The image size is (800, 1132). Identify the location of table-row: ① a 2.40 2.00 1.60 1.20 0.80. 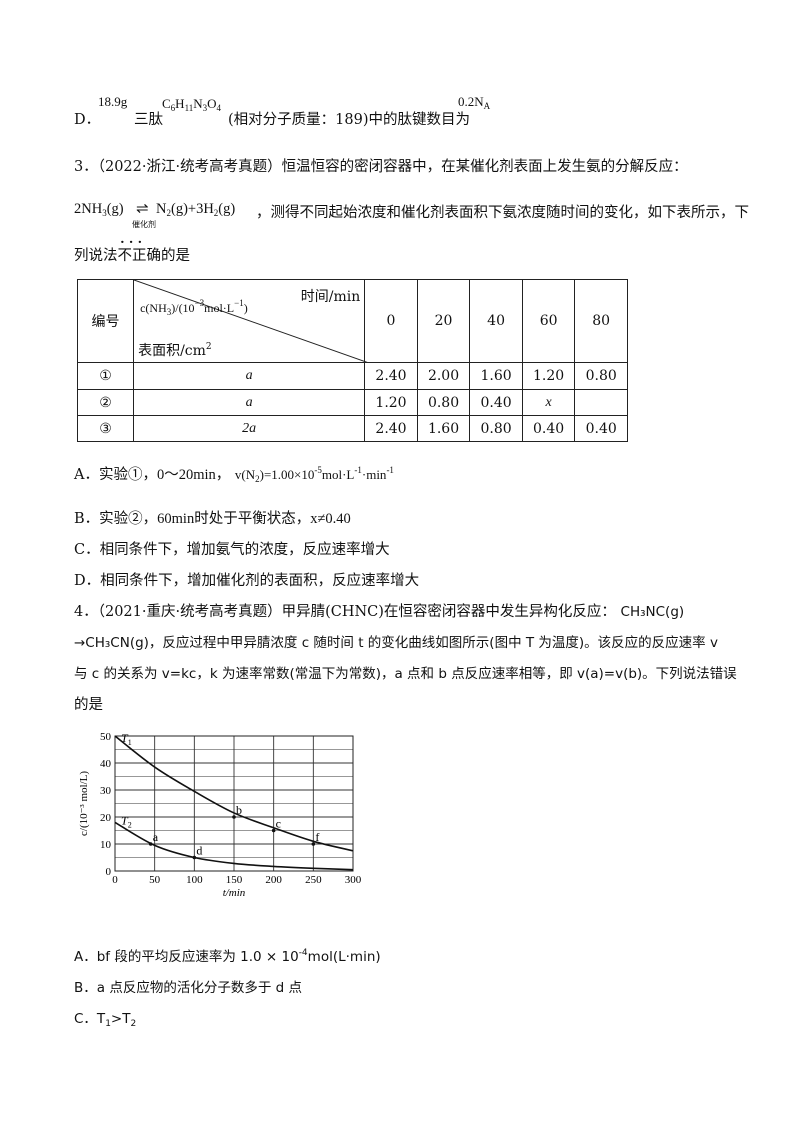
(352, 376).